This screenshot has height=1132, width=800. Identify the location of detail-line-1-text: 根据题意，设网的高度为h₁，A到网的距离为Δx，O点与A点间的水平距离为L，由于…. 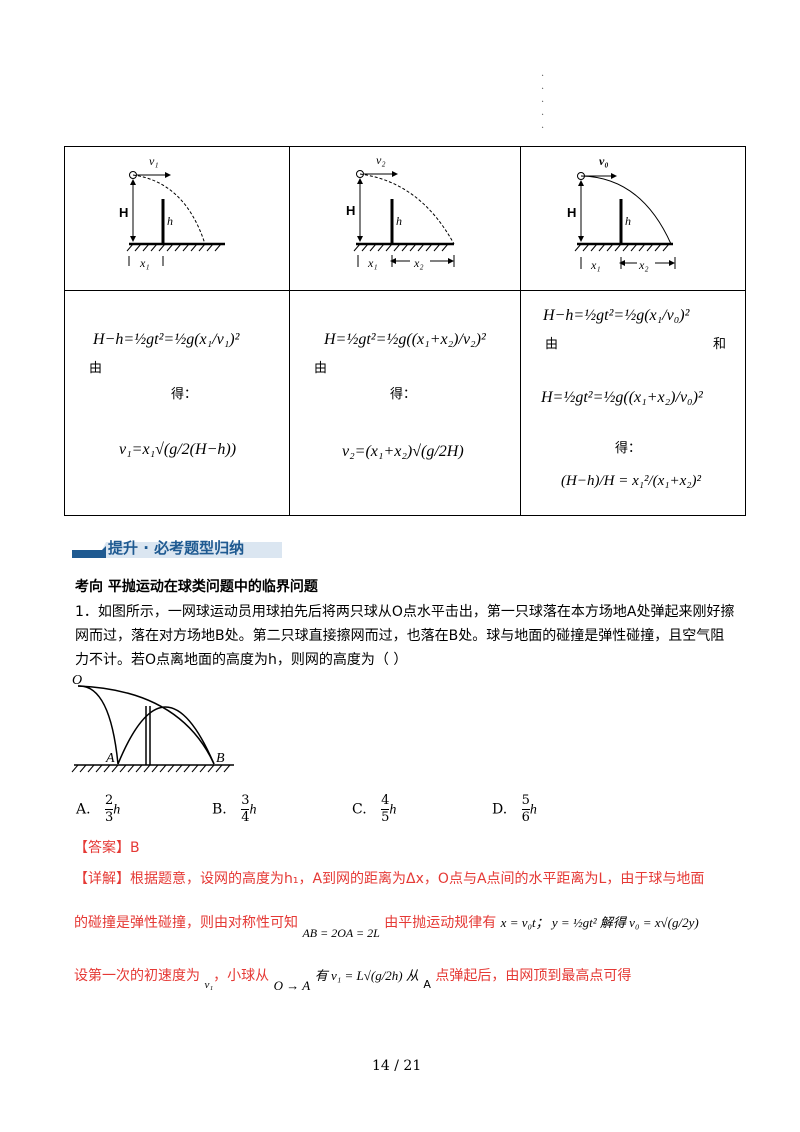
(417, 879).